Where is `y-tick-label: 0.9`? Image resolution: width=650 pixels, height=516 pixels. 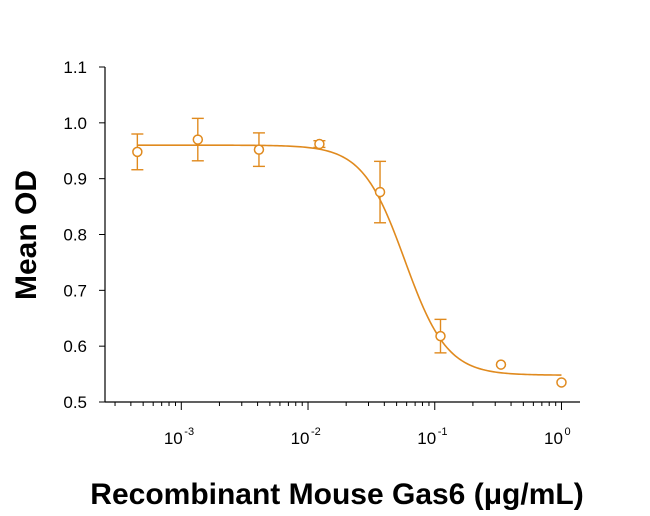
y-tick-label: 0.9 is located at coordinates (75, 179).